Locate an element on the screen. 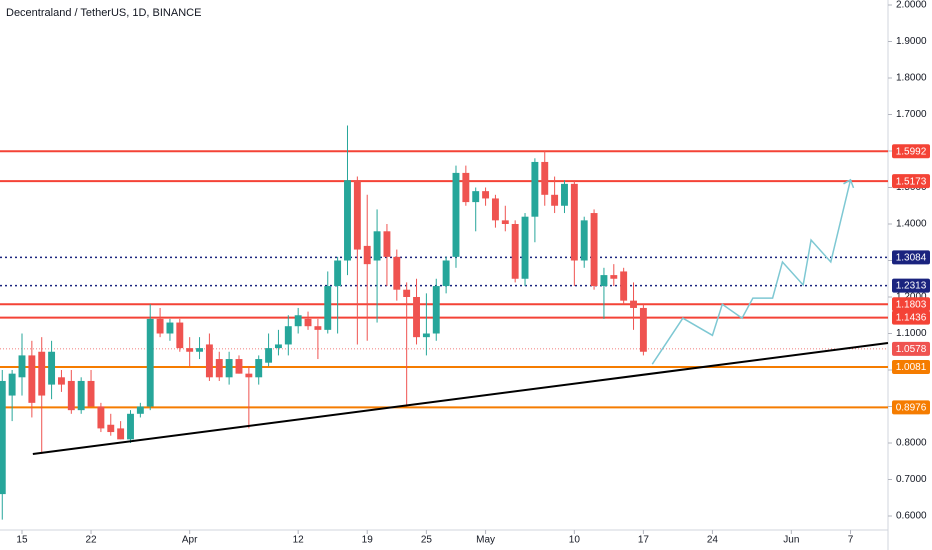  x-tick-label: 24 is located at coordinates (713, 540).